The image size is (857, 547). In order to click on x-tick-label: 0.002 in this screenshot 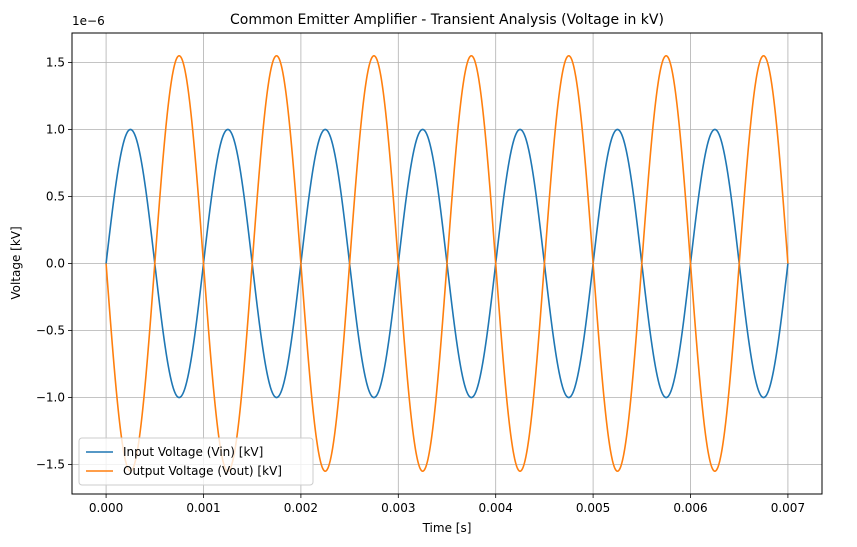, I will do `click(301, 508)`.